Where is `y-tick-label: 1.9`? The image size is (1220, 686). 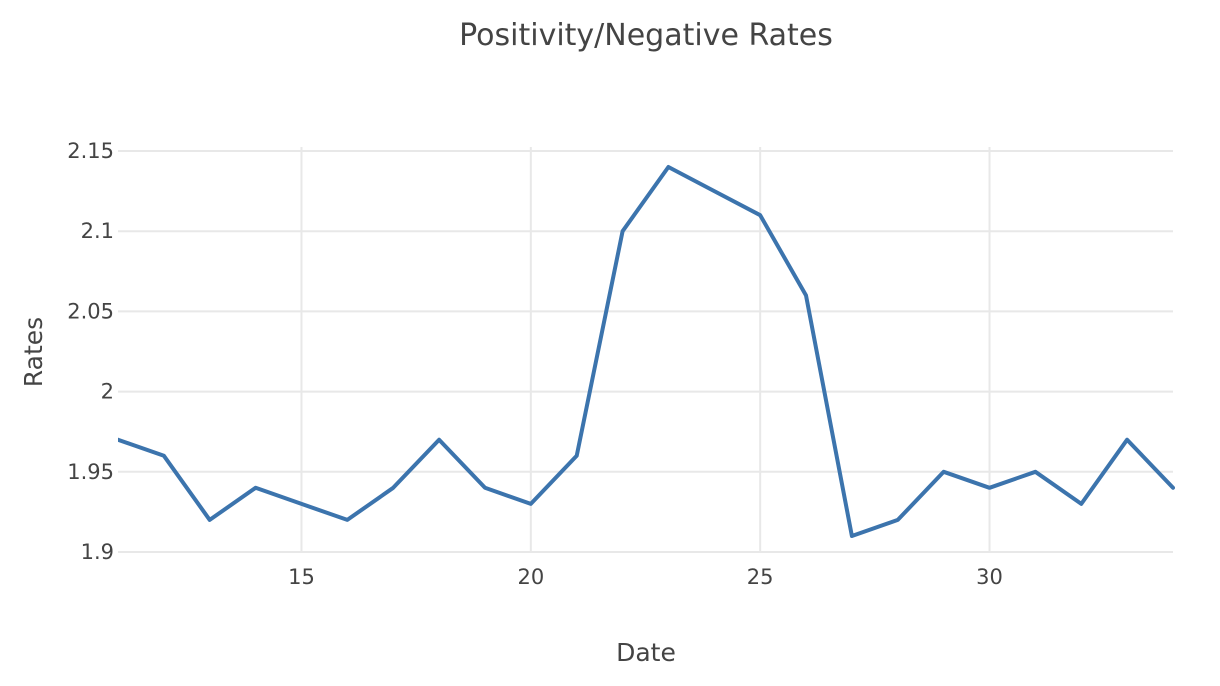 y-tick-label: 1.9 is located at coordinates (97, 552).